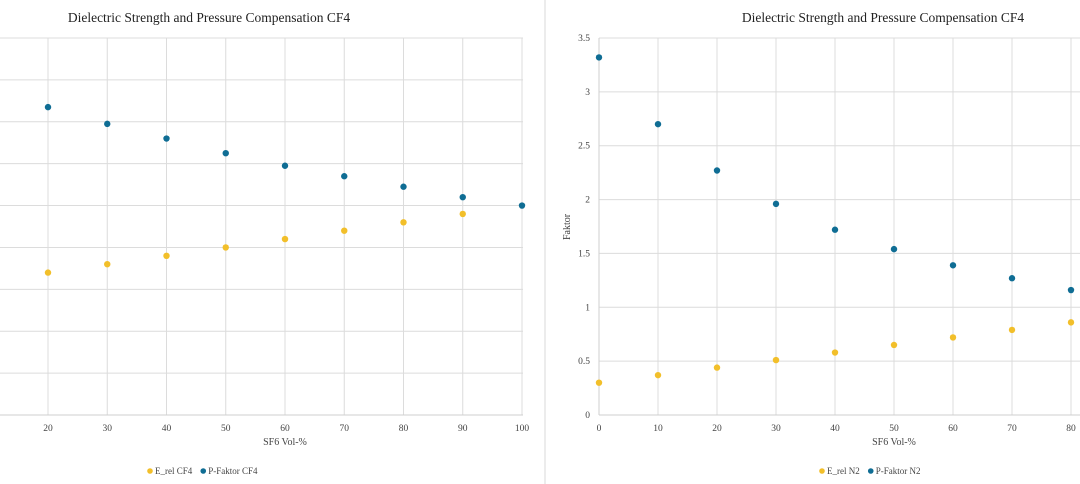 This screenshot has width=1080, height=484. I want to click on legend-label: P-Faktor N2, so click(898, 471).